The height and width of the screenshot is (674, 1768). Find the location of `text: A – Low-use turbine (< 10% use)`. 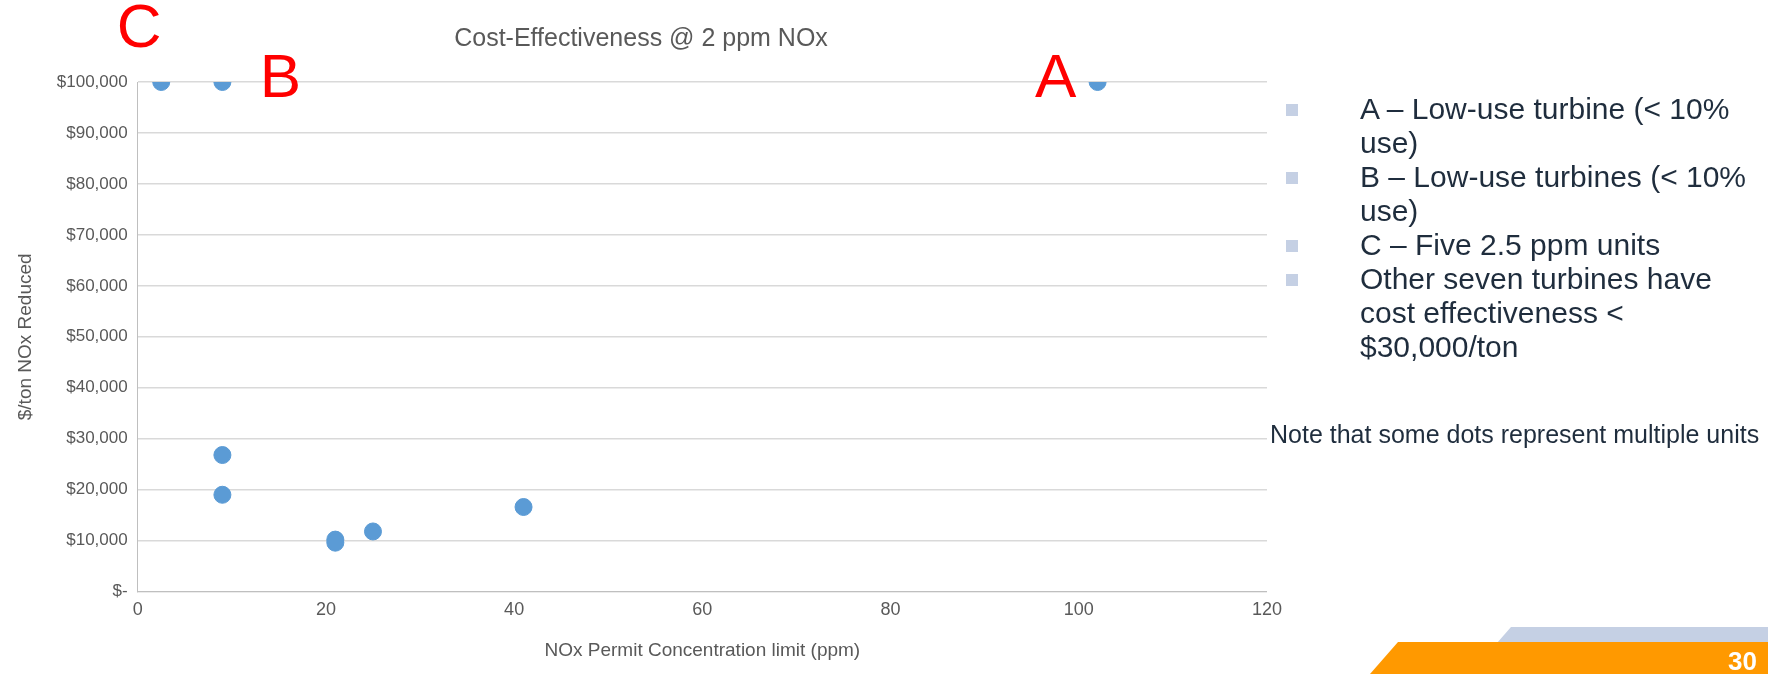

text: A – Low-use turbine (< 10% use) is located at coordinates (1545, 126).